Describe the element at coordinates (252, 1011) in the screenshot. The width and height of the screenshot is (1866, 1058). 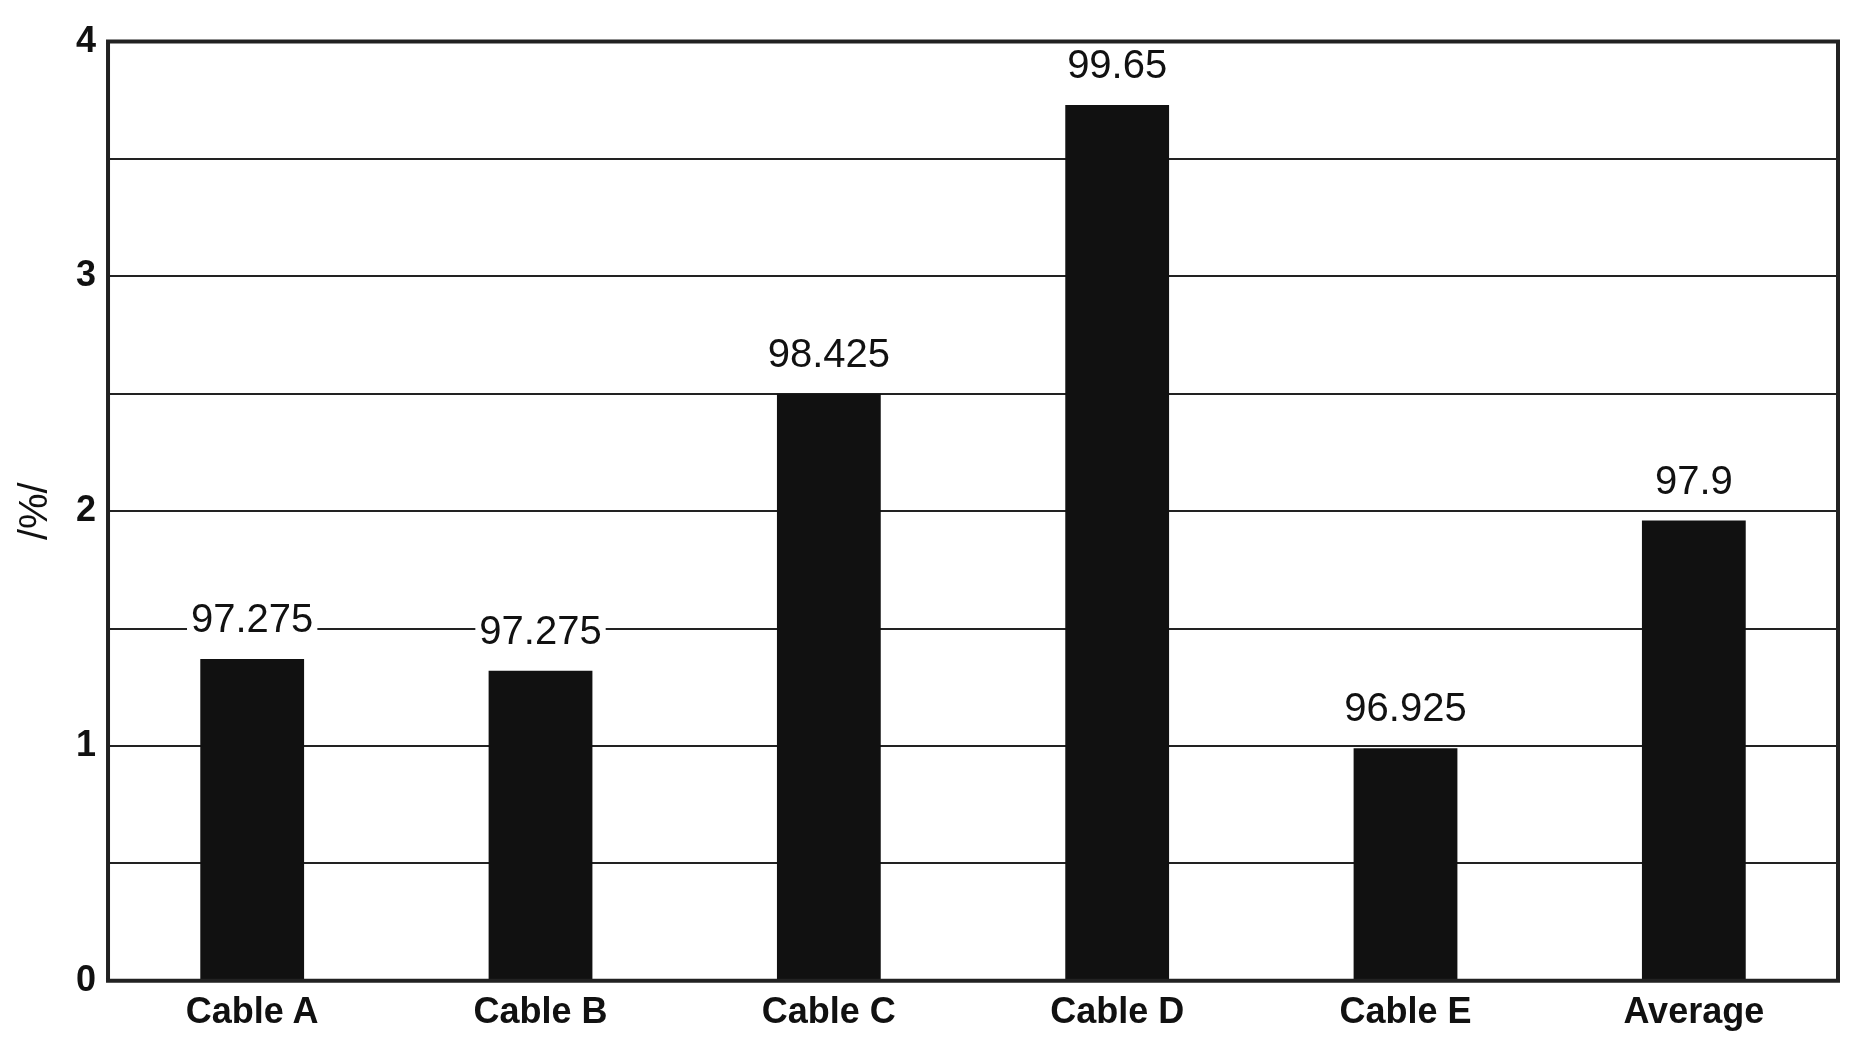
I see `x-tick-label: Cable A` at that location.